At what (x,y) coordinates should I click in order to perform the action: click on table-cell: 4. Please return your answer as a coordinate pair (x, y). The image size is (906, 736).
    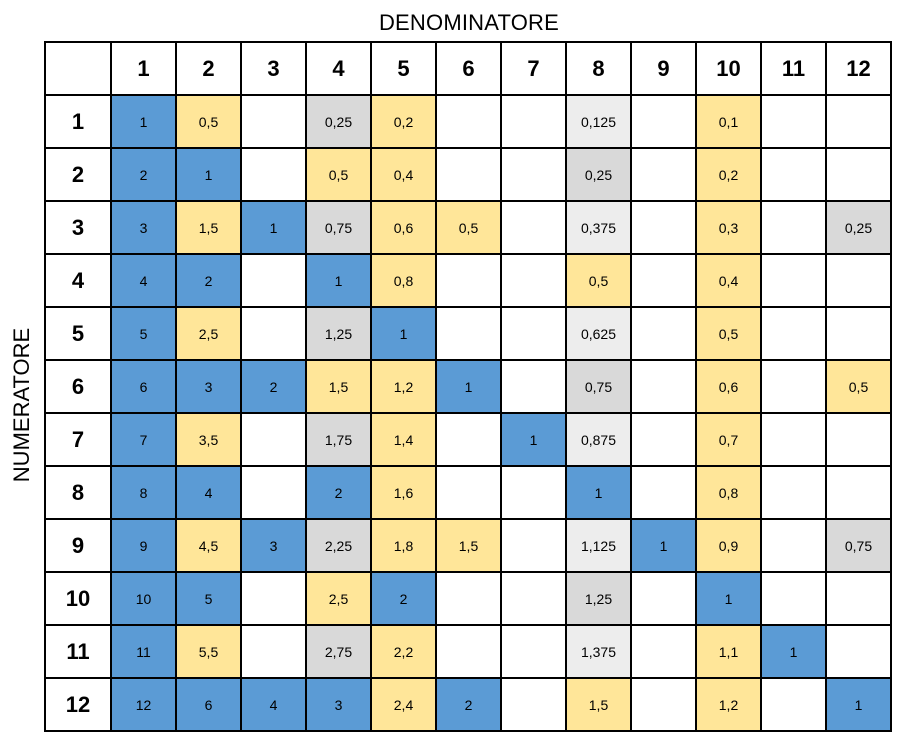
    Looking at the image, I should click on (143, 280).